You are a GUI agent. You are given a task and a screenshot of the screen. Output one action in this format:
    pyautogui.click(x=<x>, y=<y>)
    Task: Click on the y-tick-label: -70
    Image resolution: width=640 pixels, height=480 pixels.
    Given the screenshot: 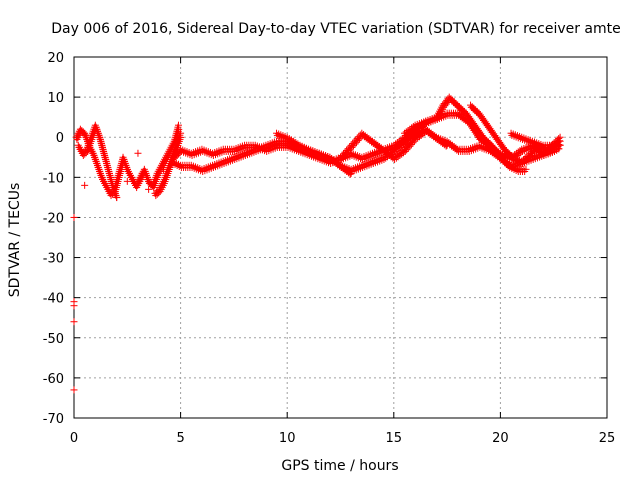 What is the action you would take?
    pyautogui.click(x=53, y=419)
    